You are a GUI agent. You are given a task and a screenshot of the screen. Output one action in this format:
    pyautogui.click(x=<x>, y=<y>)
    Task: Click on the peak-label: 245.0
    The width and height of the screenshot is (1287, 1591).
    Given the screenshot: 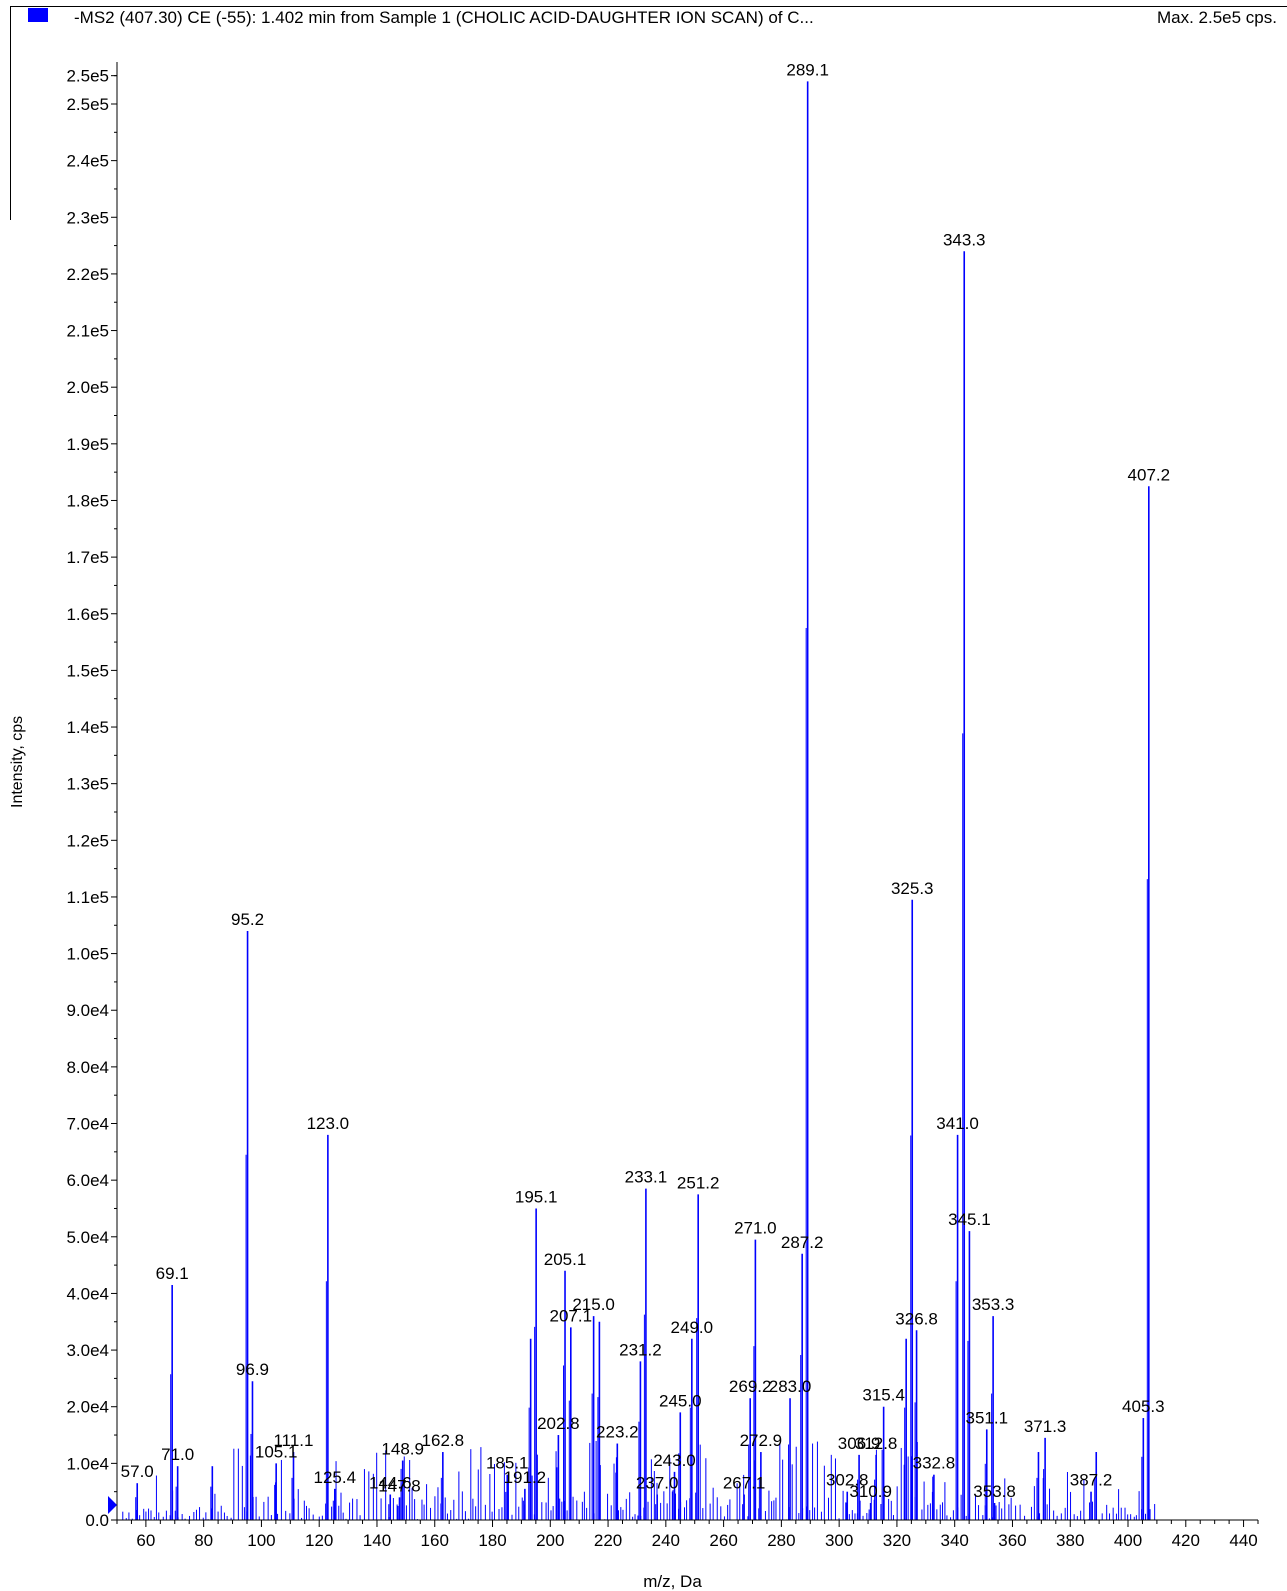 What is the action you would take?
    pyautogui.click(x=680, y=1400)
    